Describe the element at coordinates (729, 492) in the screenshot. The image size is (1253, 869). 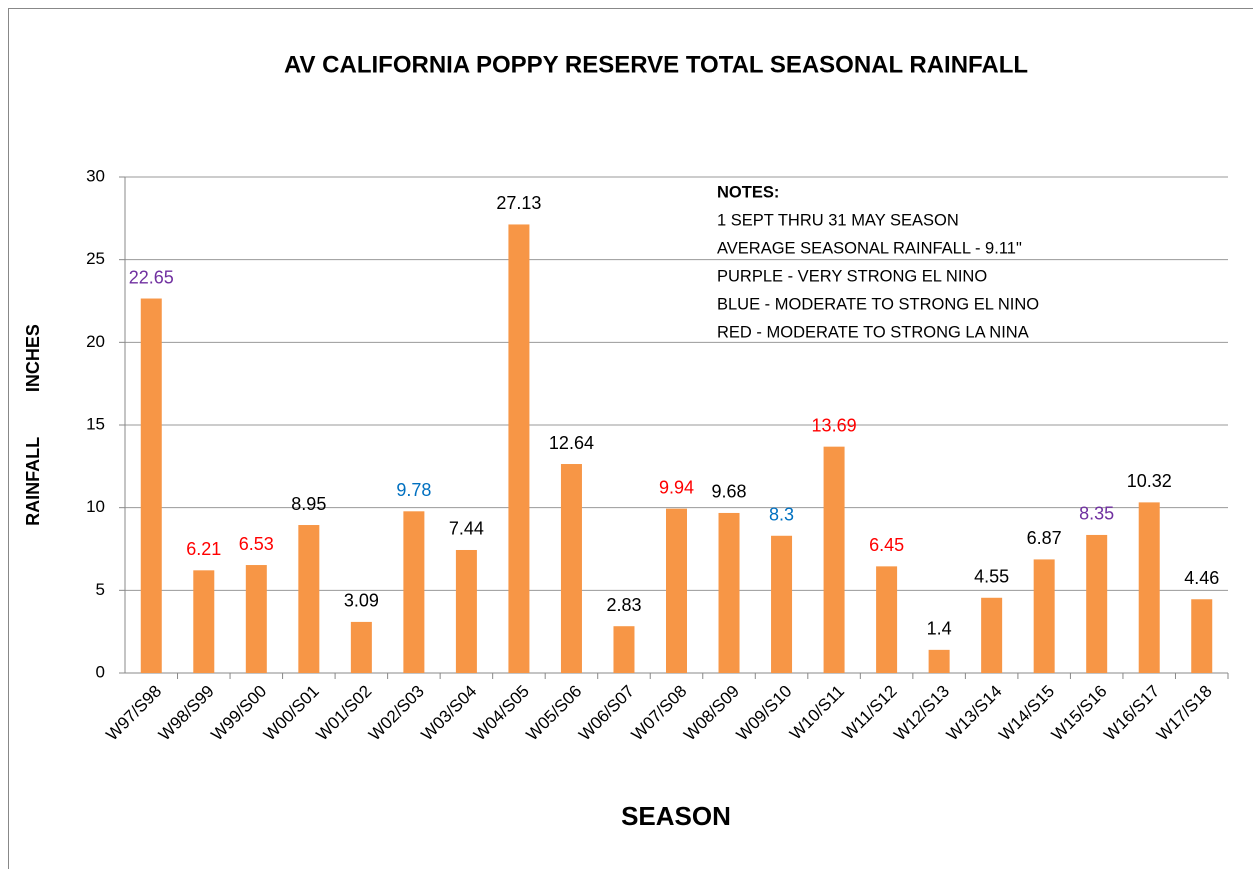
I see `value-label: 9.68` at that location.